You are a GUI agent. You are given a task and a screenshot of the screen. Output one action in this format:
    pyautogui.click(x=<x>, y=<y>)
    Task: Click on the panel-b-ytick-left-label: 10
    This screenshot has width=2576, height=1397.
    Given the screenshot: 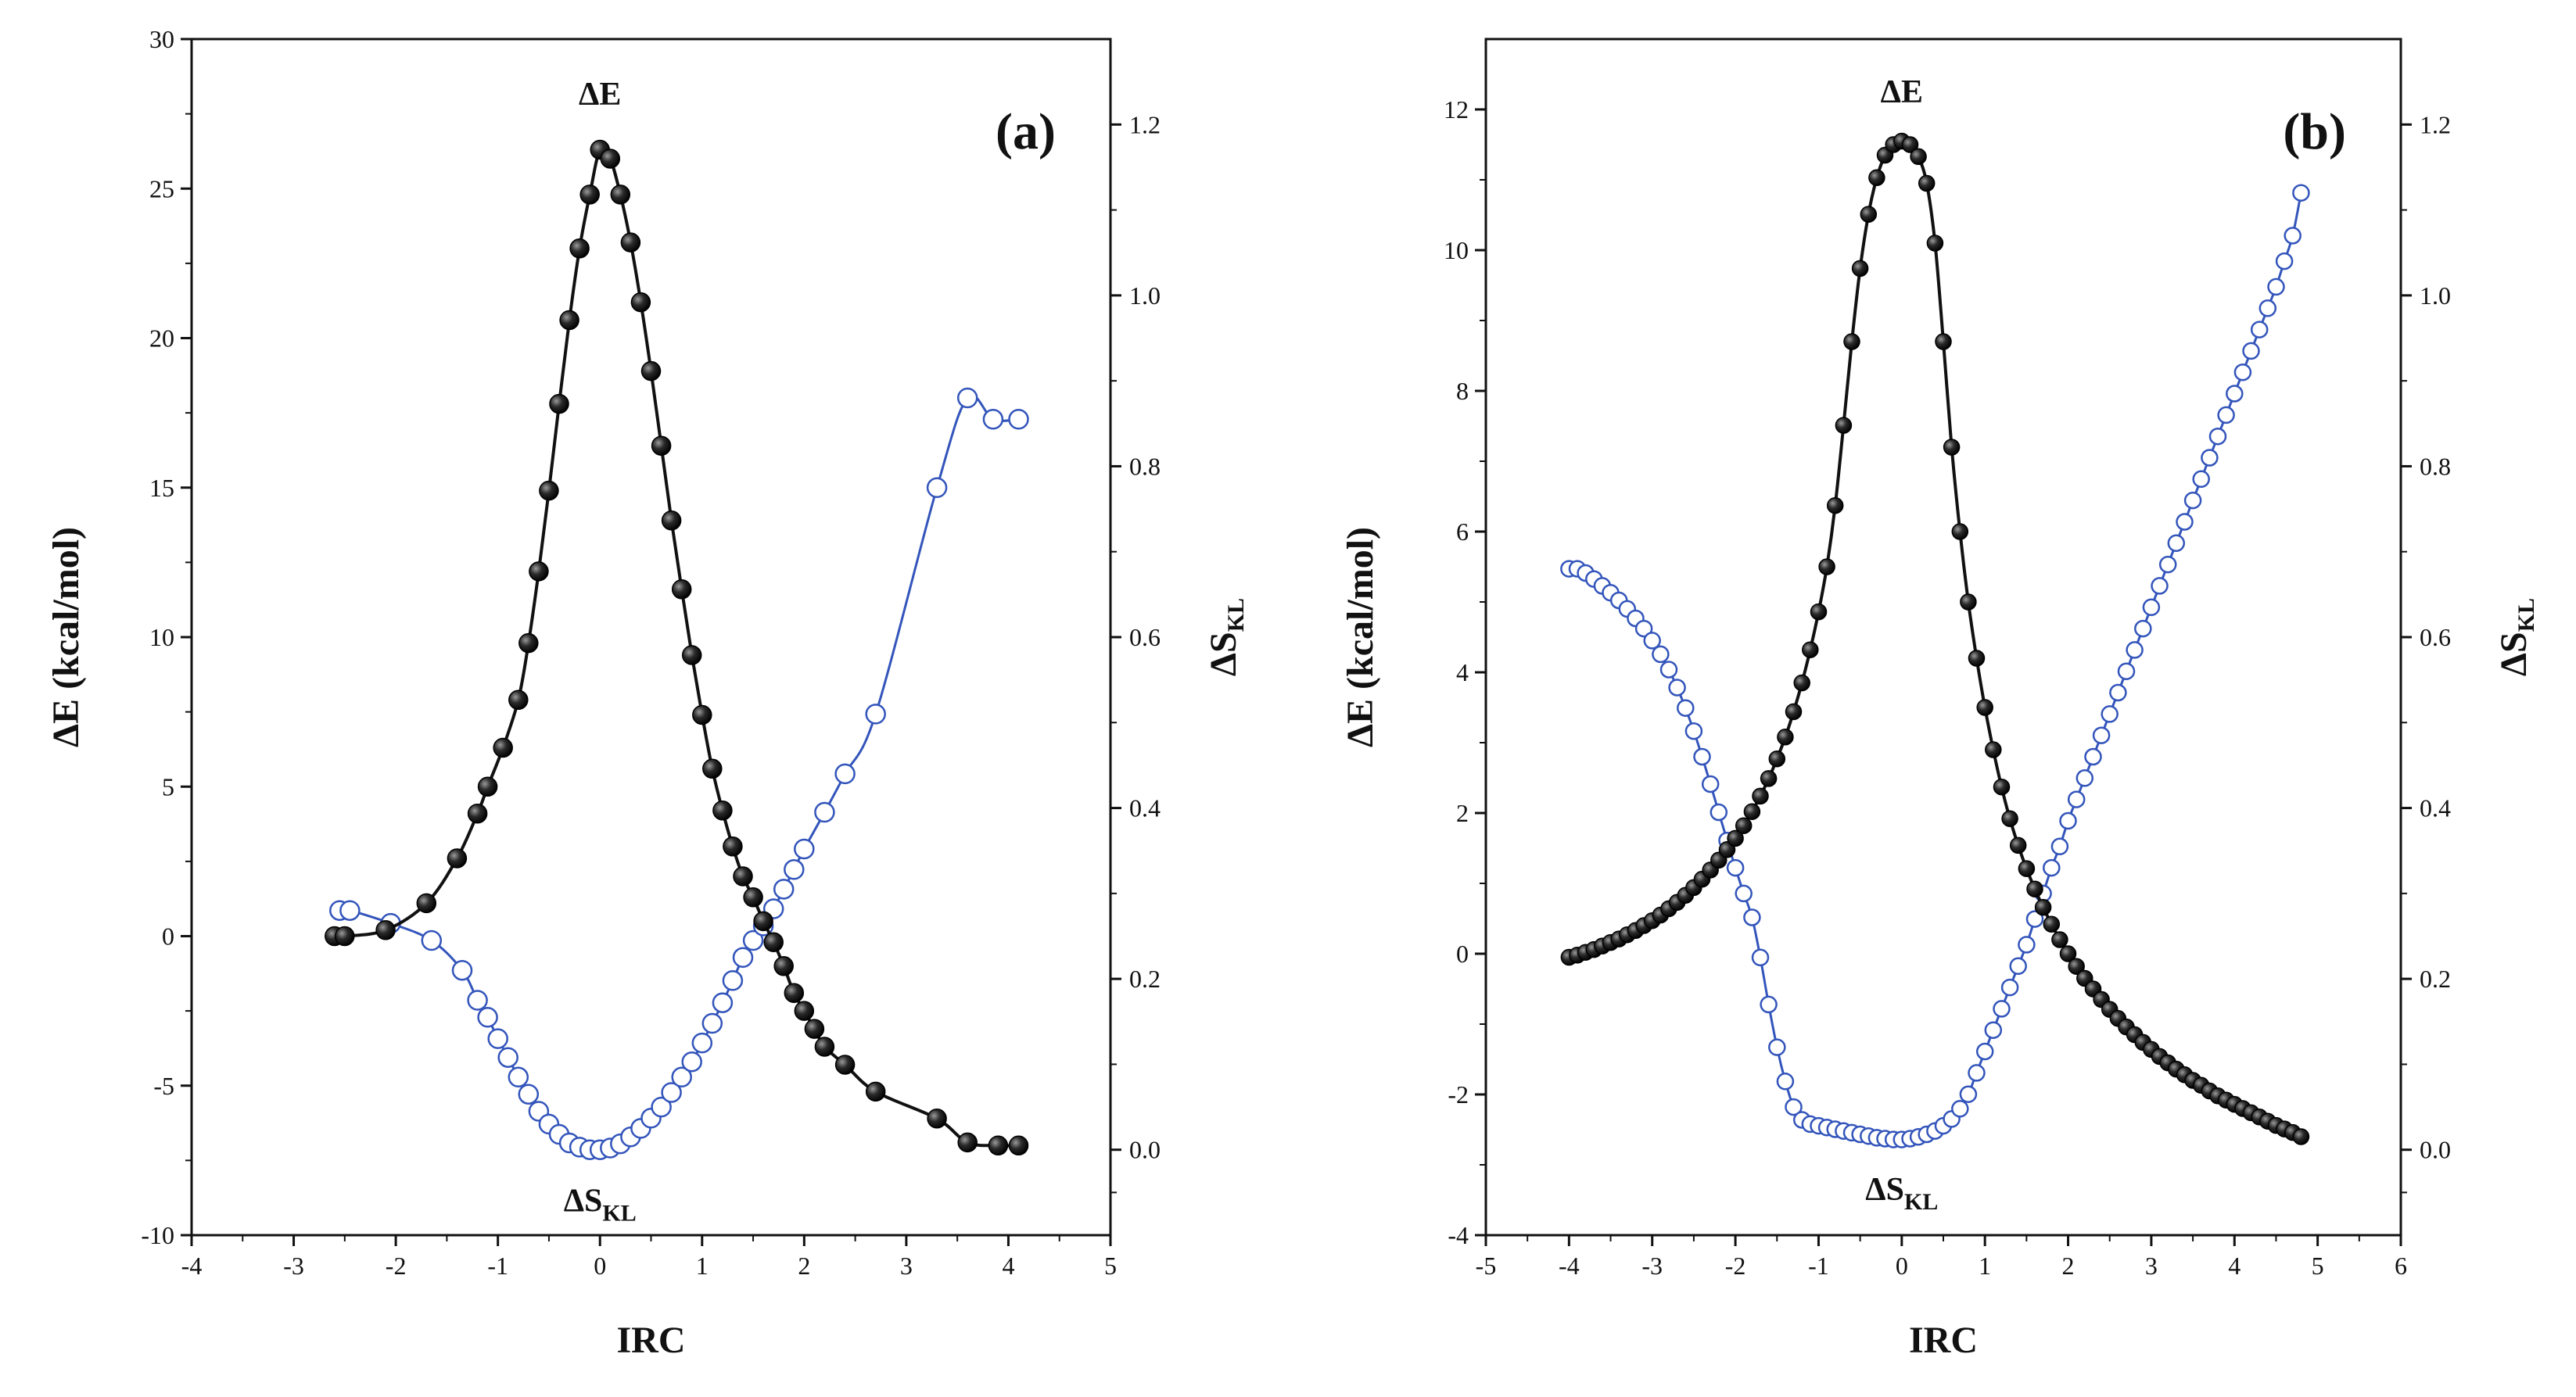 What is the action you would take?
    pyautogui.click(x=1456, y=250)
    